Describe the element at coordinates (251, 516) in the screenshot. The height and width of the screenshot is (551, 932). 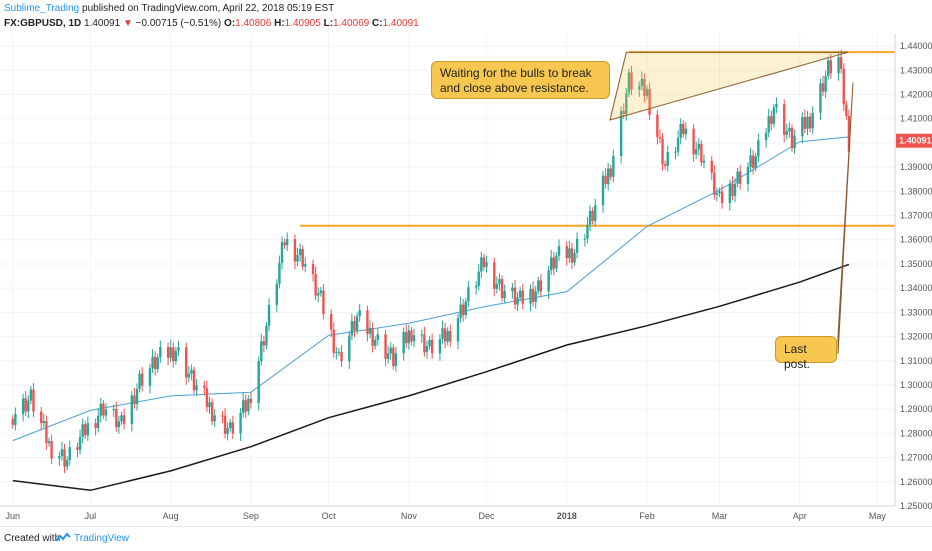
I see `time-tick-label: Sep` at that location.